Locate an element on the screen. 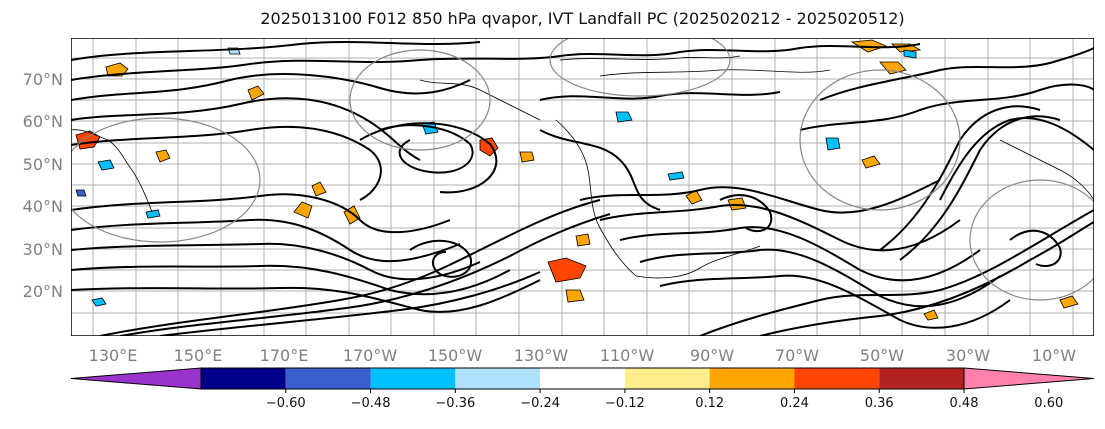 The image size is (1105, 429). lat-label-3: 40°N is located at coordinates (43, 206).